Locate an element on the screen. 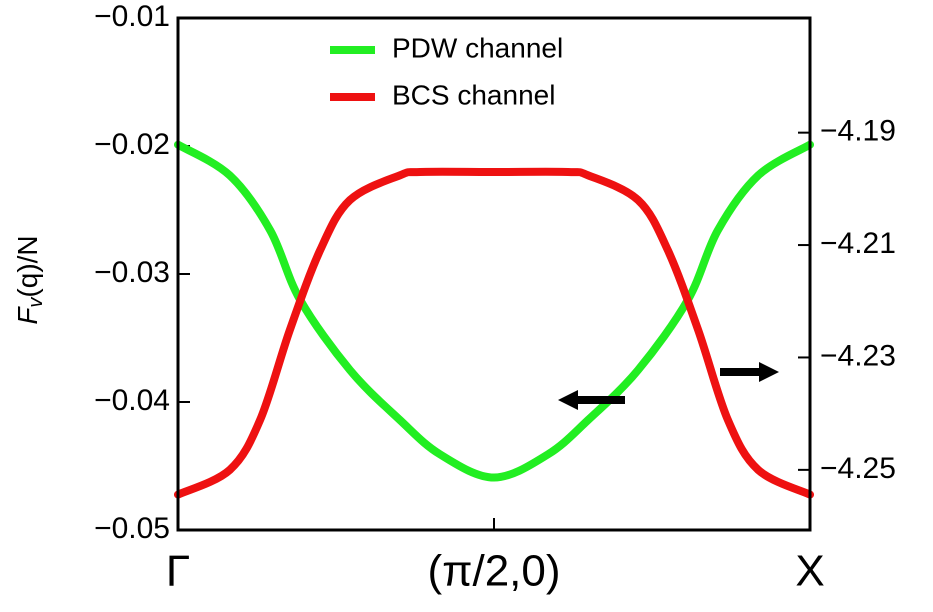  legend-label: PDW channel is located at coordinates (477, 47).